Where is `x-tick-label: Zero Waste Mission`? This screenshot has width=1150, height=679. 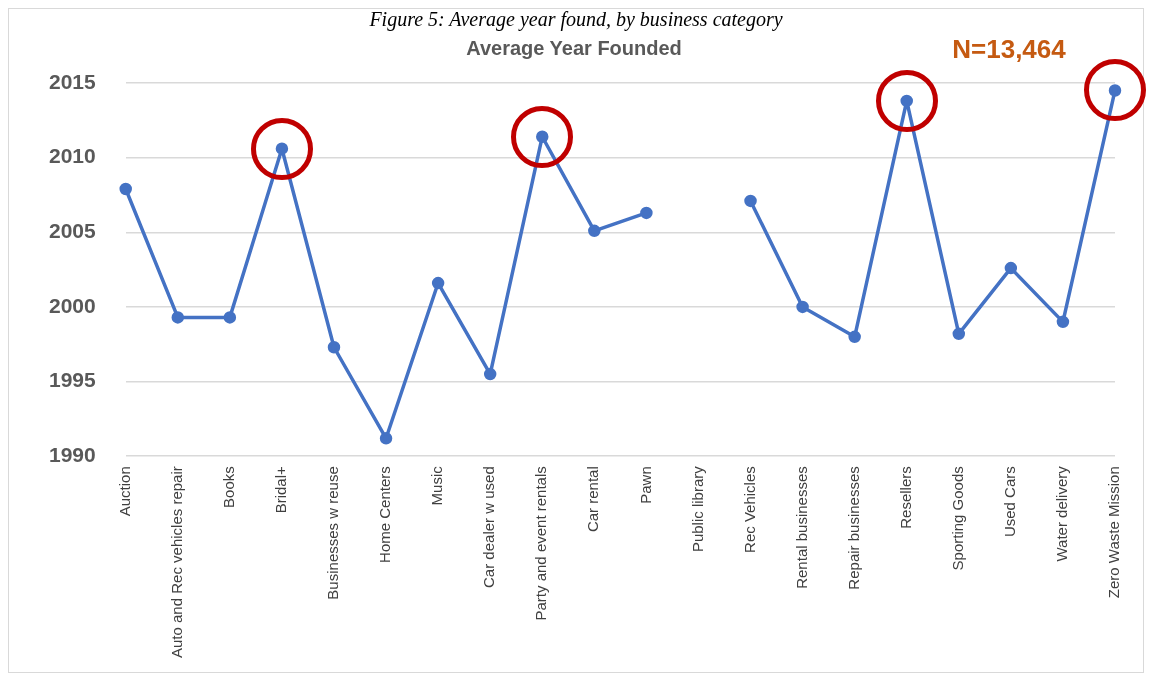 x-tick-label: Zero Waste Mission is located at coordinates (1114, 532).